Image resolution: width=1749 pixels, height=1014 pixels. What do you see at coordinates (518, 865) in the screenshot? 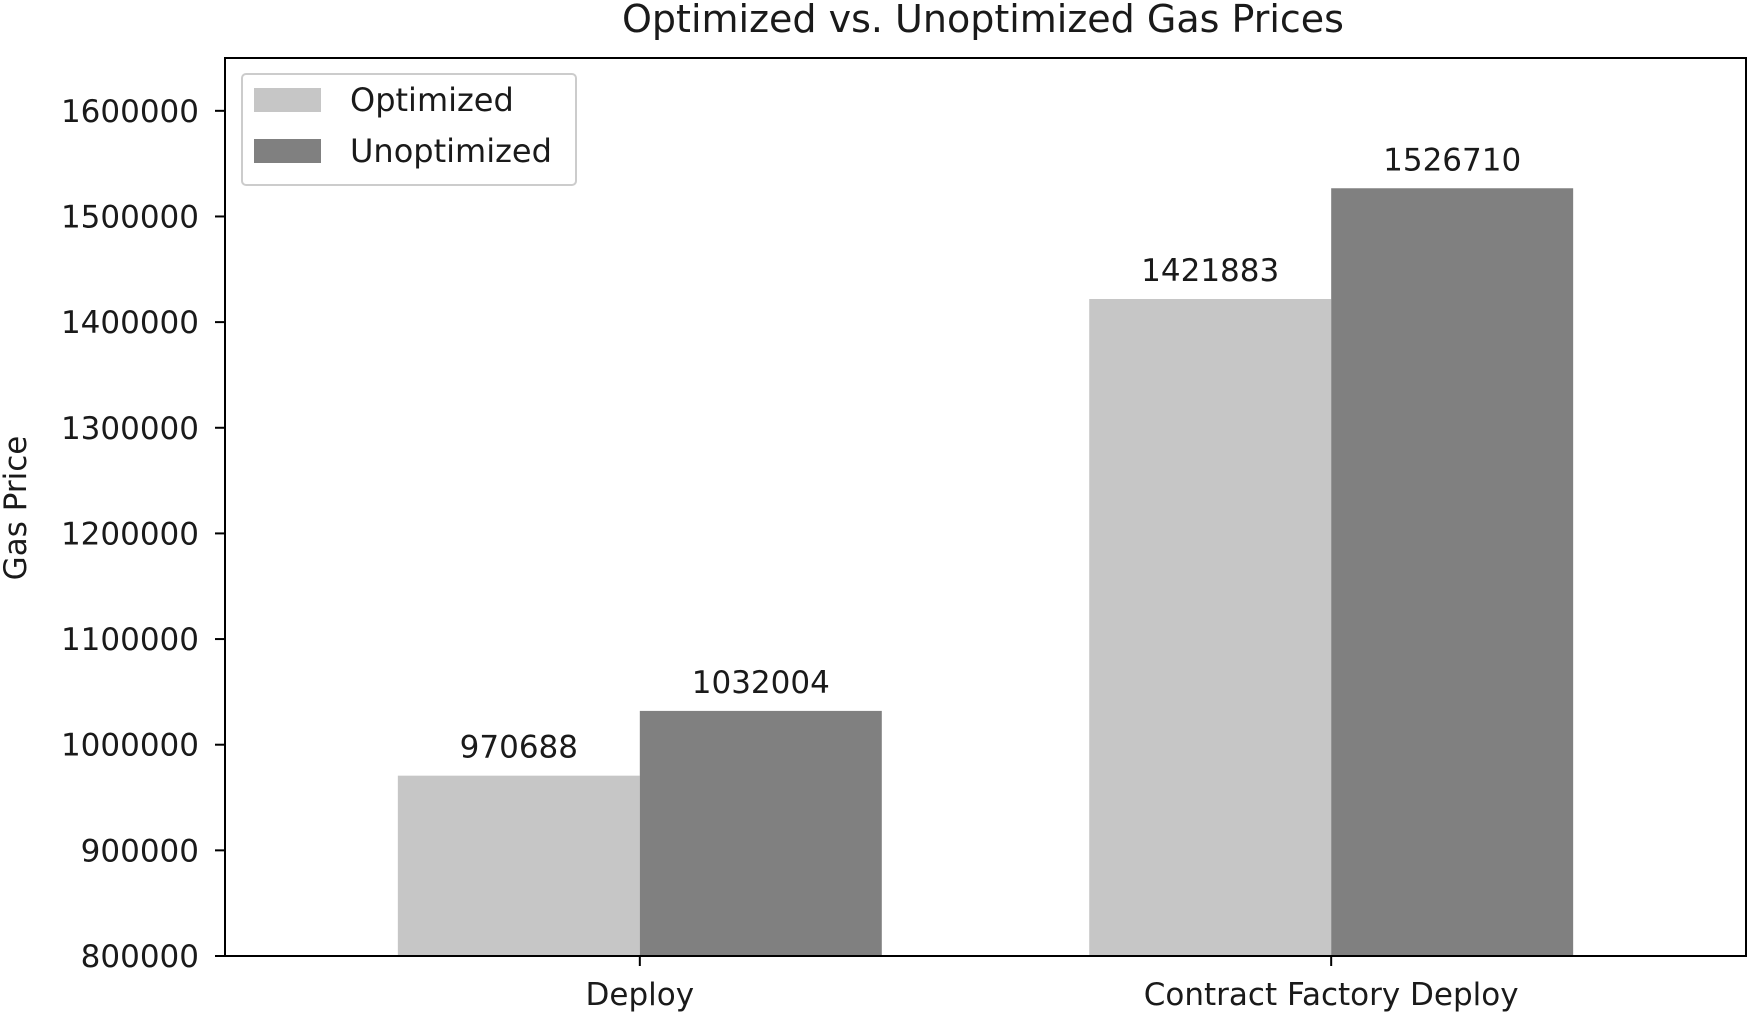
I see `bar-optimized-deploy` at bounding box center [518, 865].